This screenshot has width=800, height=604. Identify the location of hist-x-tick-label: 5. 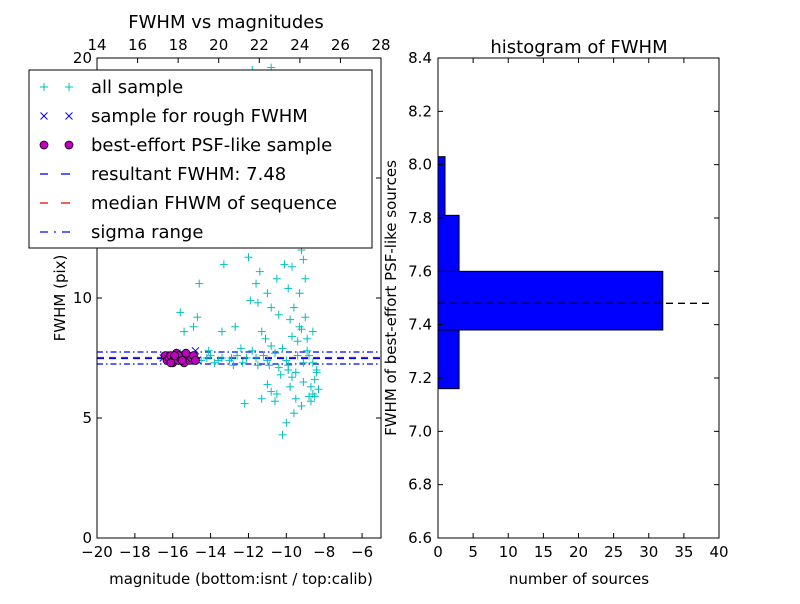
(473, 552).